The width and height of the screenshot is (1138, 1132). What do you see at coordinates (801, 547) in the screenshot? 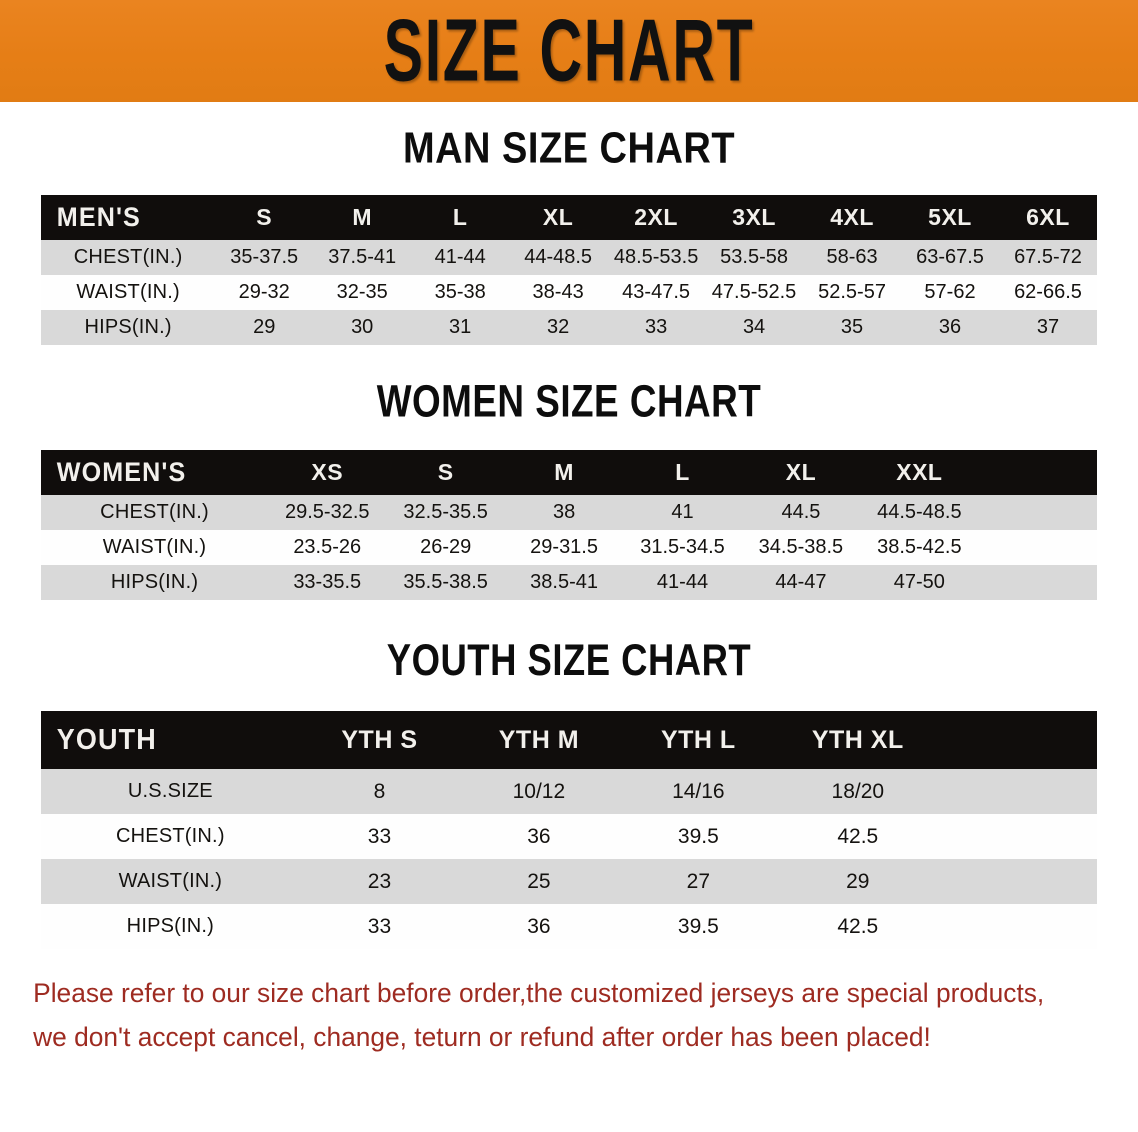
I see `women-cell: 34.5-38.5` at bounding box center [801, 547].